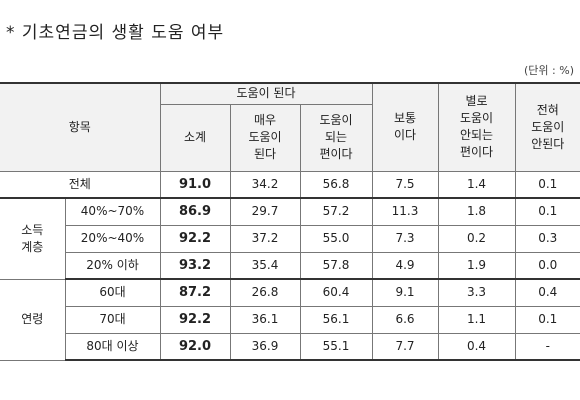 The width and height of the screenshot is (580, 400). I want to click on text-line: 전혀, so click(547, 109).